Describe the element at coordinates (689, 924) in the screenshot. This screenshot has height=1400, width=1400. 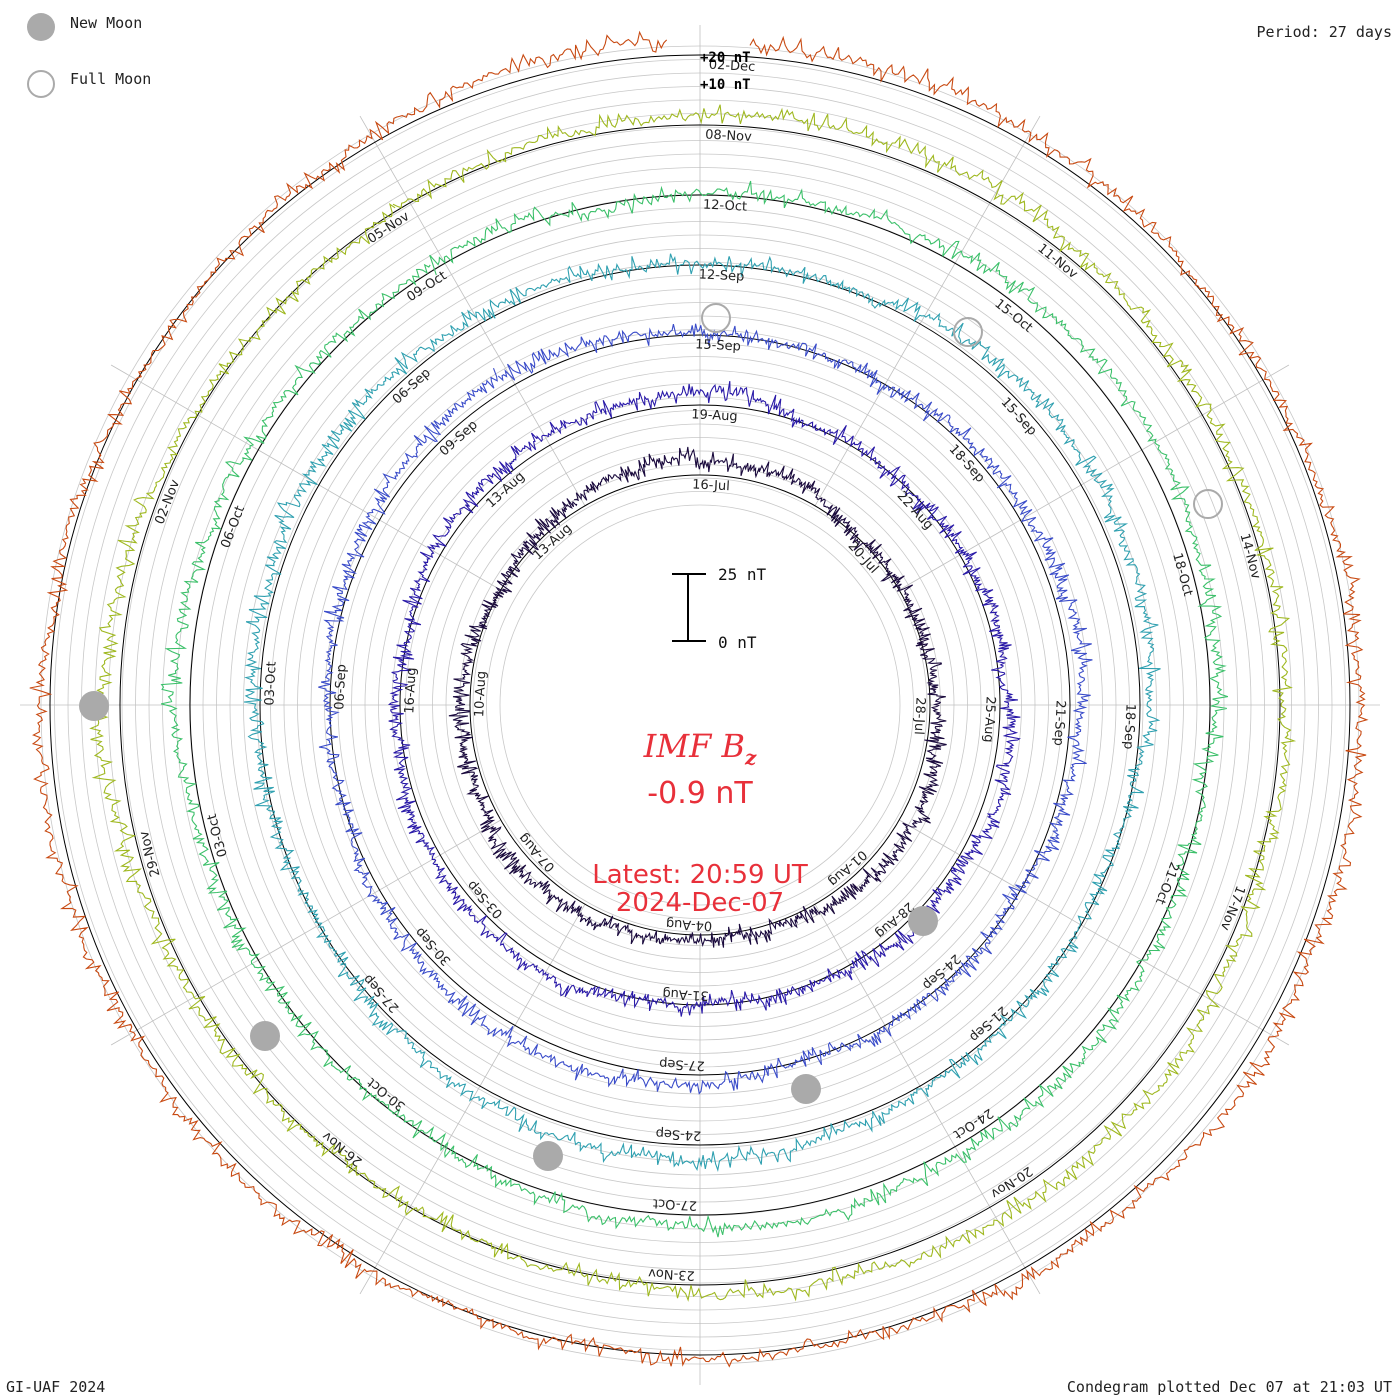
I see `date-label: 04-Aug` at that location.